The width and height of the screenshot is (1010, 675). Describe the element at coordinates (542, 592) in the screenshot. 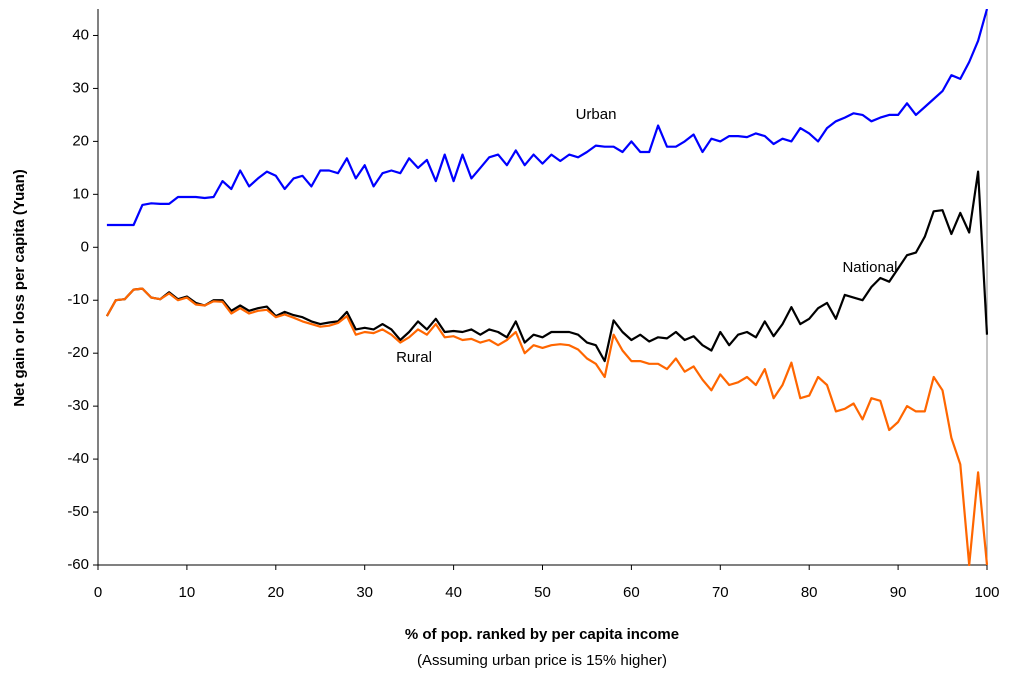

I see `x-tick-label: 50` at that location.